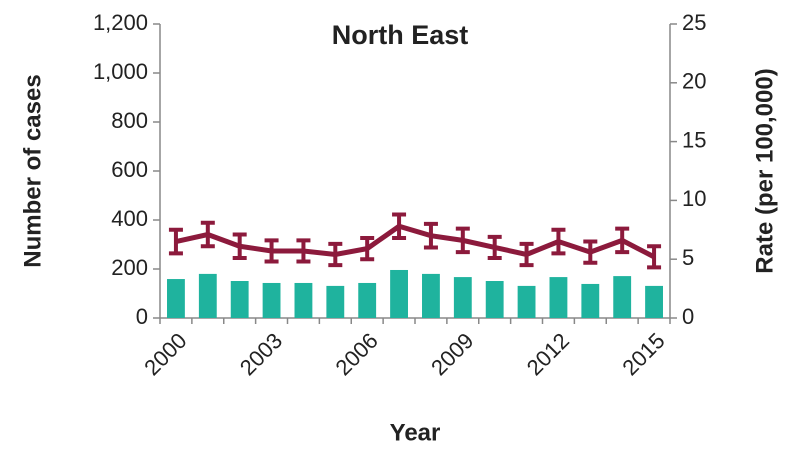 This screenshot has height=449, width=792. What do you see at coordinates (415, 432) in the screenshot?
I see `x-axis-title: Year` at bounding box center [415, 432].